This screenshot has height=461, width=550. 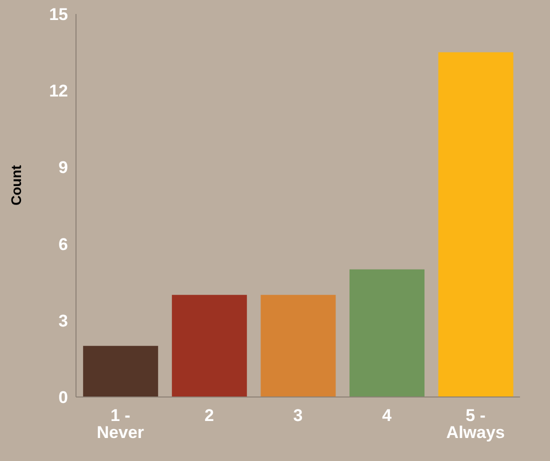 What do you see at coordinates (63, 244) in the screenshot?
I see `y-tick-label: 6` at bounding box center [63, 244].